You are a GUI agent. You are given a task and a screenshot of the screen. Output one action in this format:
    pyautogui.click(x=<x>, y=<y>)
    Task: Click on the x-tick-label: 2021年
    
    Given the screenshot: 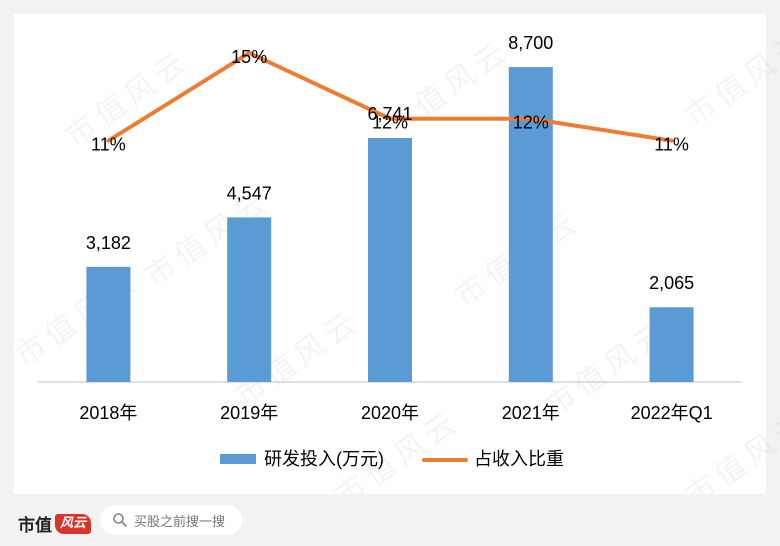 What is the action you would take?
    pyautogui.click(x=531, y=413)
    